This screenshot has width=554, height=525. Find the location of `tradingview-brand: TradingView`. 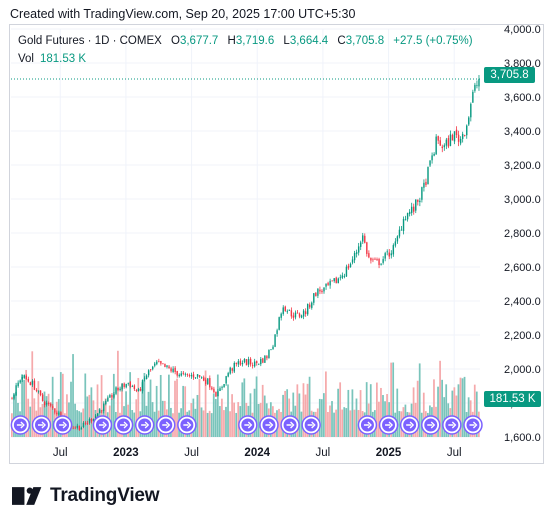

tradingview-brand: TradingView is located at coordinates (86, 496).